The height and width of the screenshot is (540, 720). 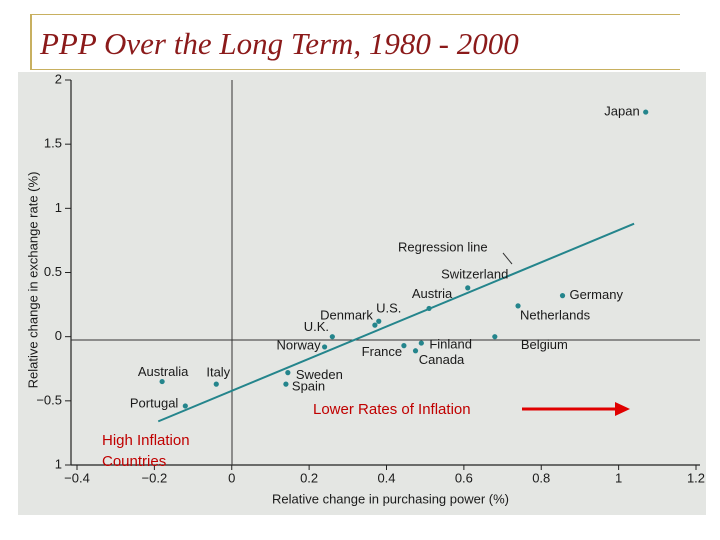 I want to click on point-label: Japan, so click(x=621, y=111).